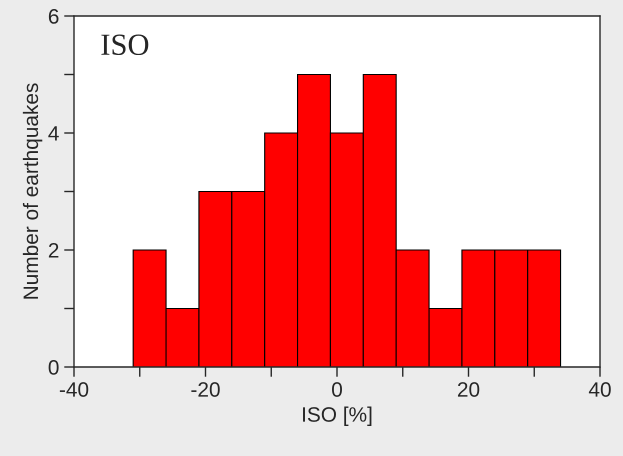  What do you see at coordinates (337, 389) in the screenshot?
I see `x-tick-label: 0` at bounding box center [337, 389].